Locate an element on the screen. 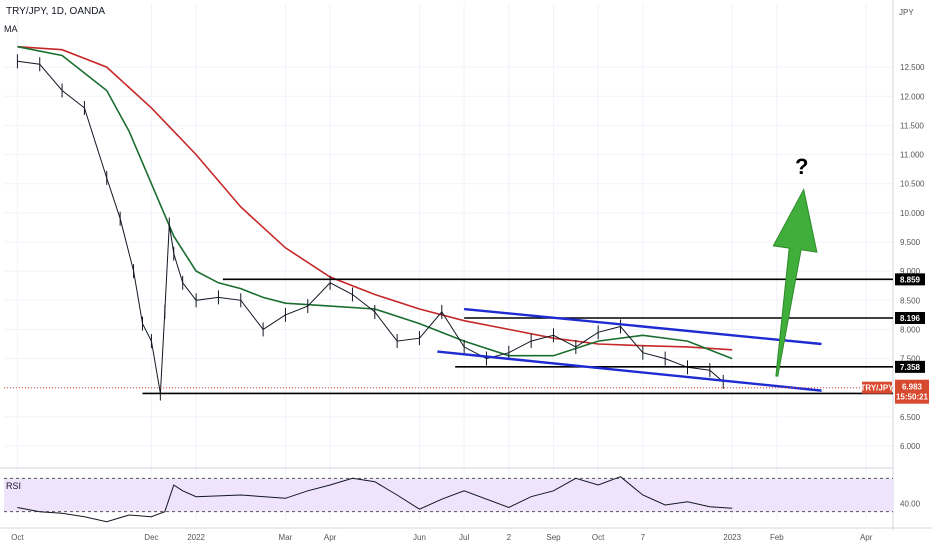 The width and height of the screenshot is (932, 550). y-tick-label-10: 11.000 is located at coordinates (912, 155).